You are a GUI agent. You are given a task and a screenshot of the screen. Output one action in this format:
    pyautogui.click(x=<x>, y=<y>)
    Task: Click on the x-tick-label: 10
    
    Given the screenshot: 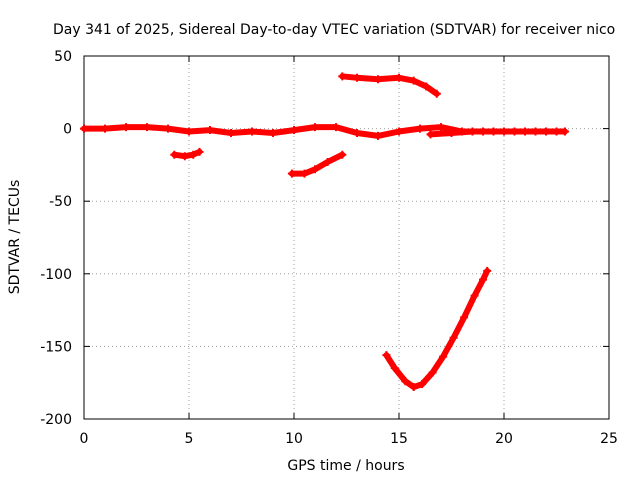 What is the action you would take?
    pyautogui.click(x=294, y=439)
    